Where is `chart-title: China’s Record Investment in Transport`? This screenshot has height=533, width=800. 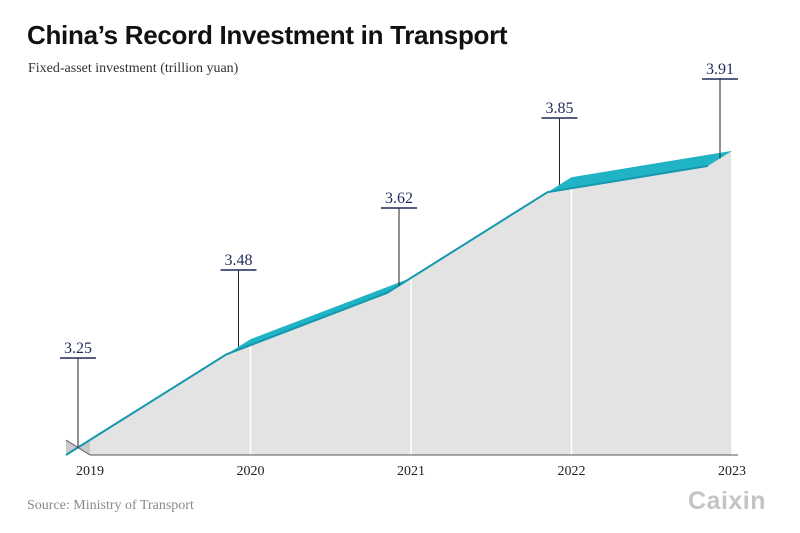
chart-title: China’s Record Investment in Transport is located at coordinates (267, 35).